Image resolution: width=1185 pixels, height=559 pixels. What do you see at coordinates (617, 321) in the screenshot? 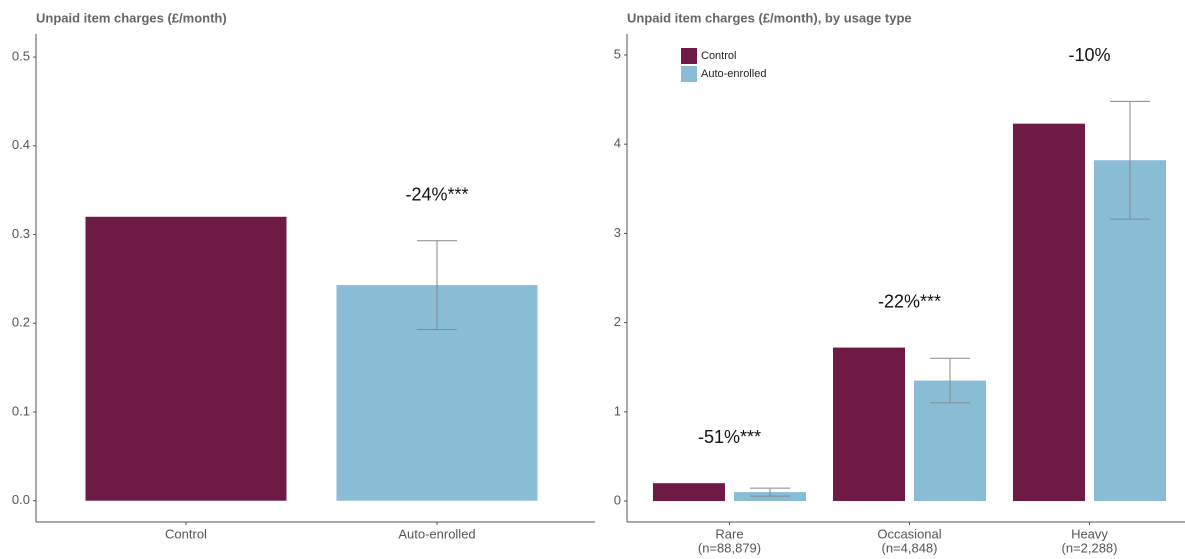
I see `y-tick-label: 2` at bounding box center [617, 321].